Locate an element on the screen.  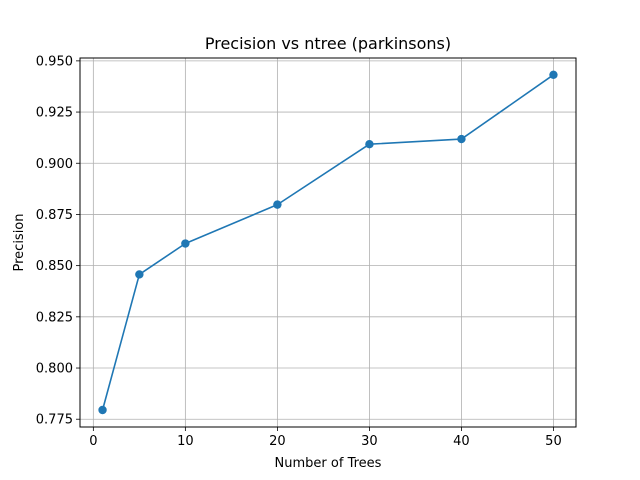
y-tick-label: 0.900 is located at coordinates (54, 164).